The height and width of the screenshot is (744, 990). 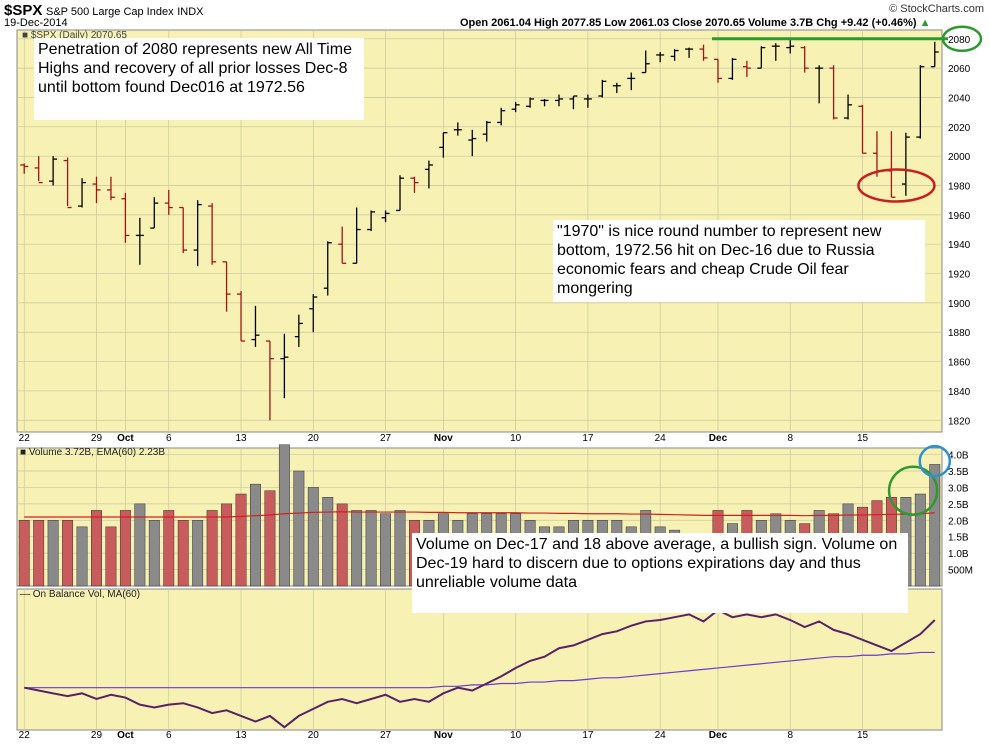 I want to click on volume-ema-line, so click(x=479, y=514).